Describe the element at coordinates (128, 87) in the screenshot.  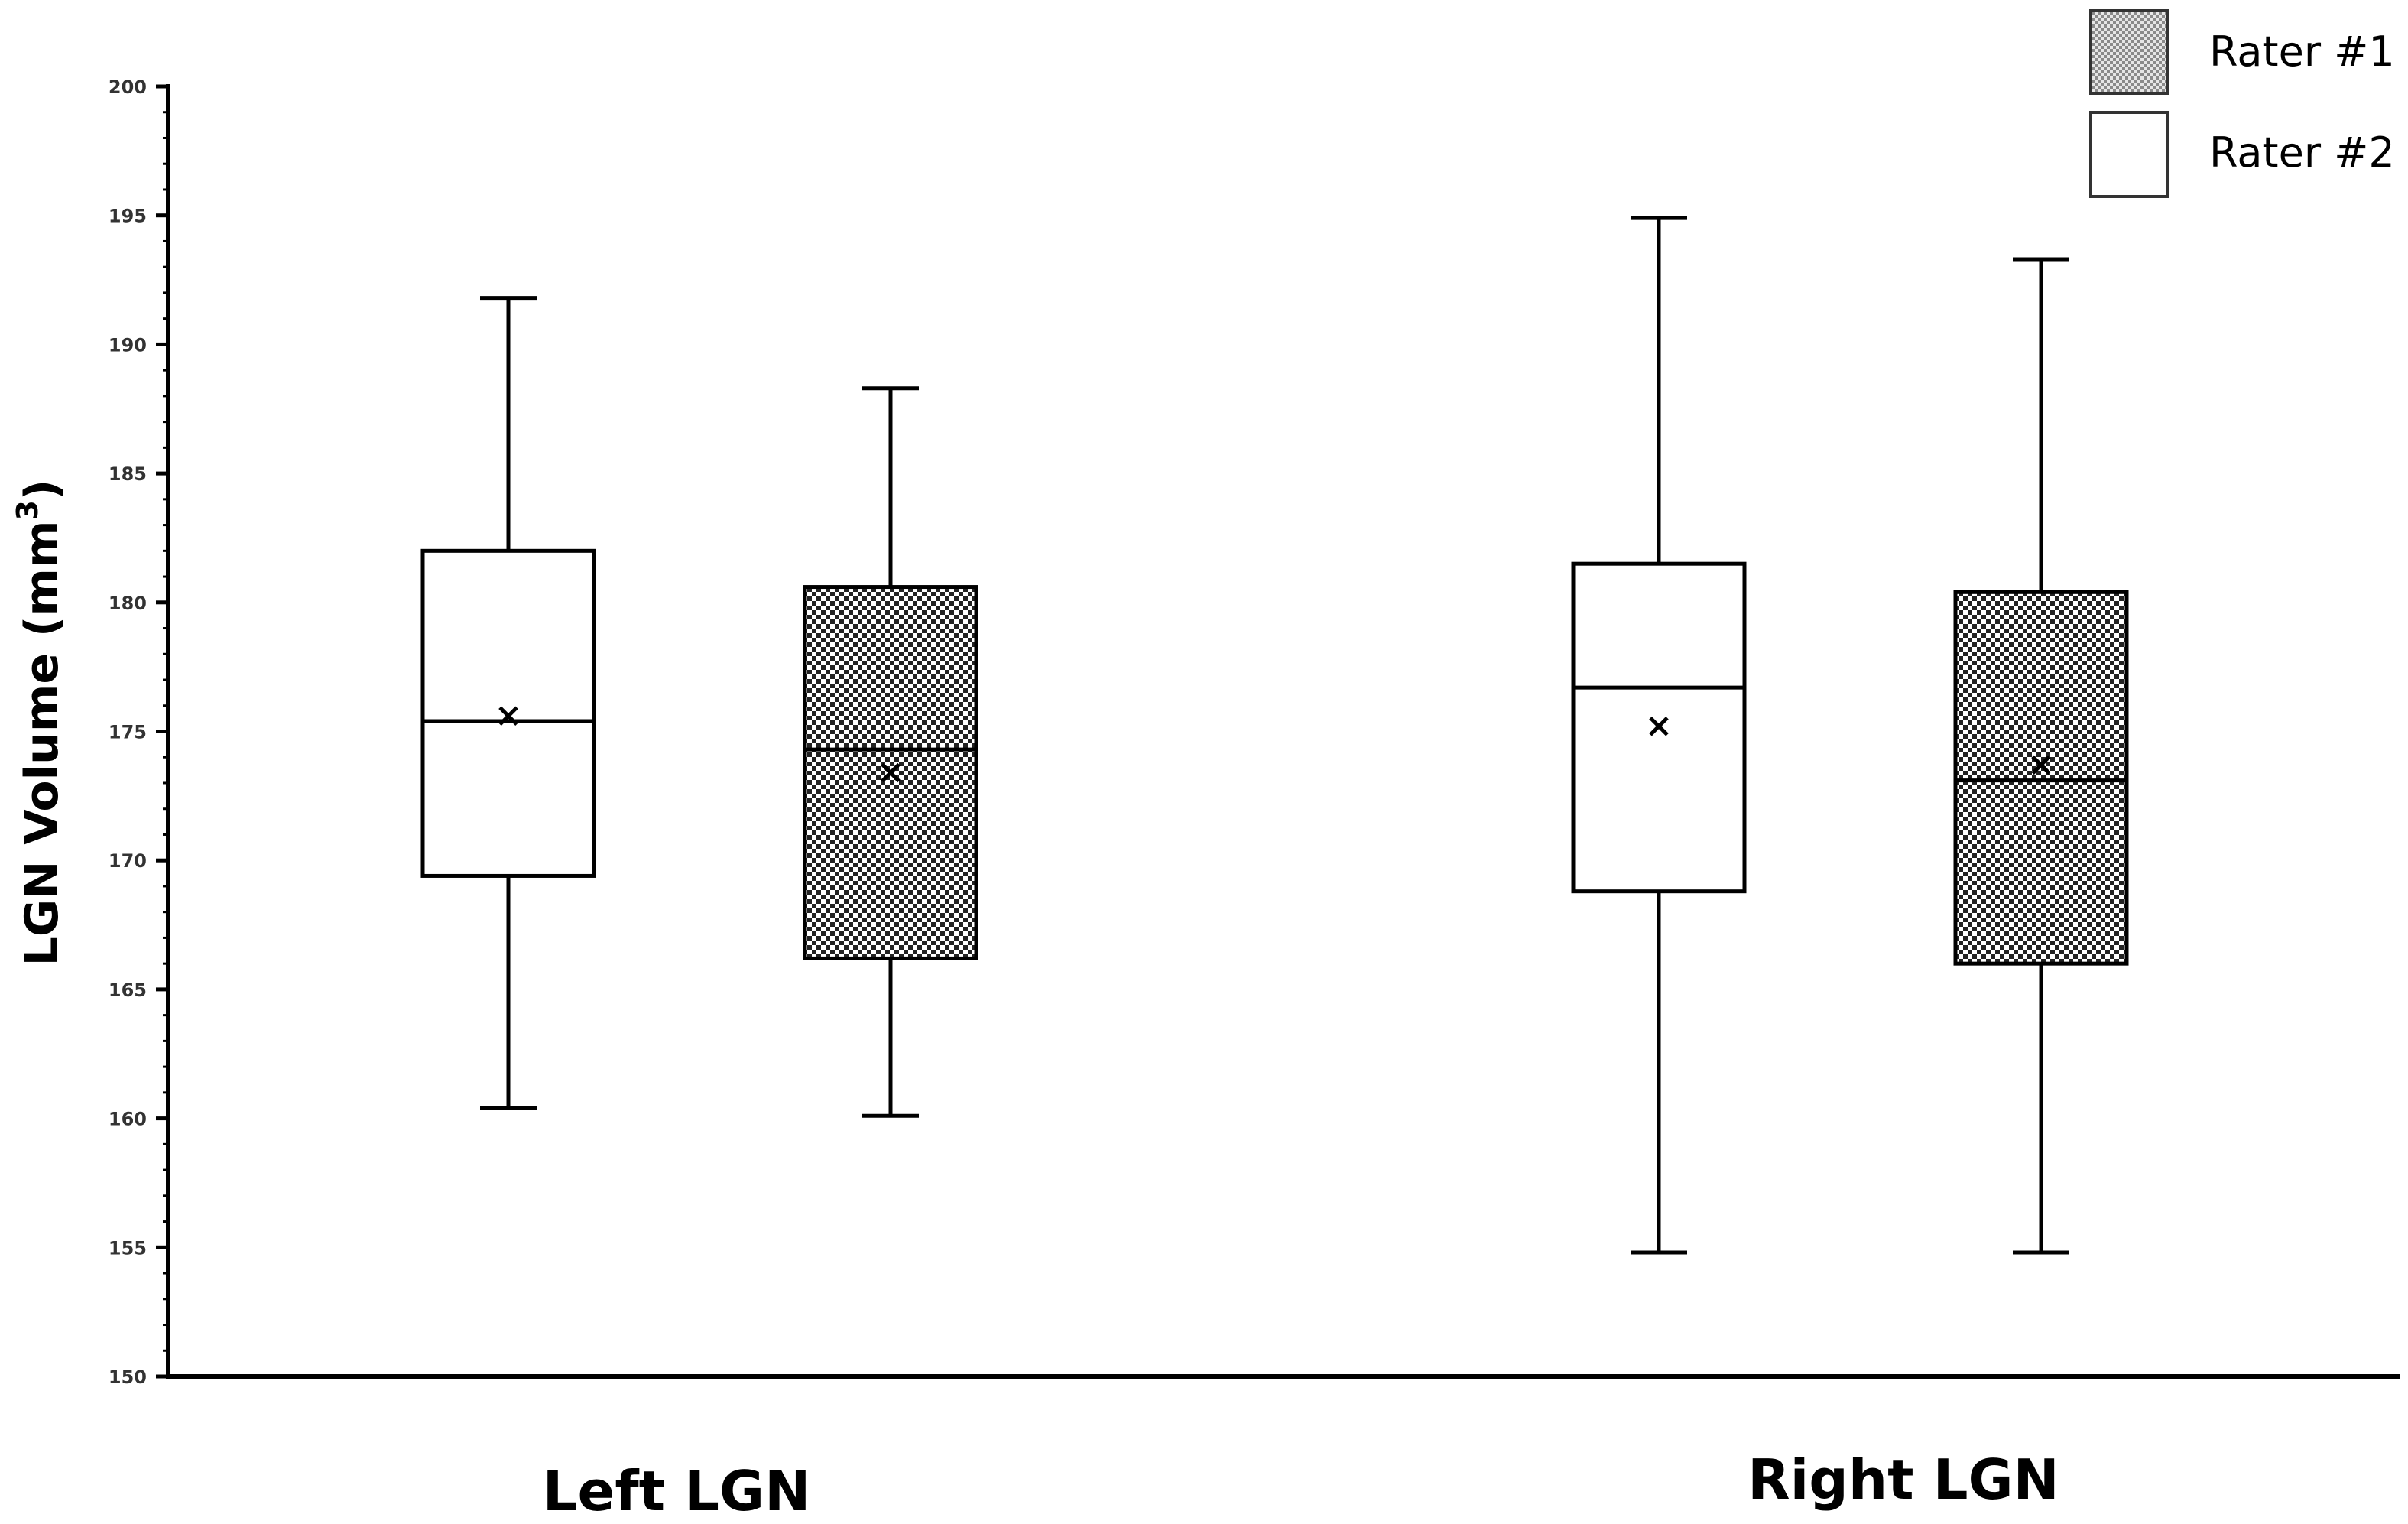
I see `y-tick-label: 200` at that location.